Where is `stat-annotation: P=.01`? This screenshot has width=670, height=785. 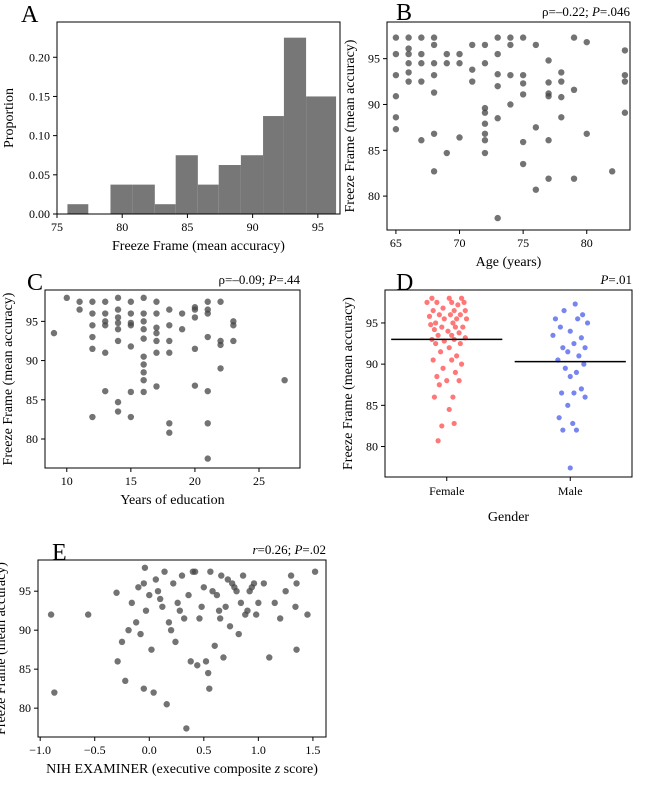
stat-annotation: P=.01 is located at coordinates (615, 279).